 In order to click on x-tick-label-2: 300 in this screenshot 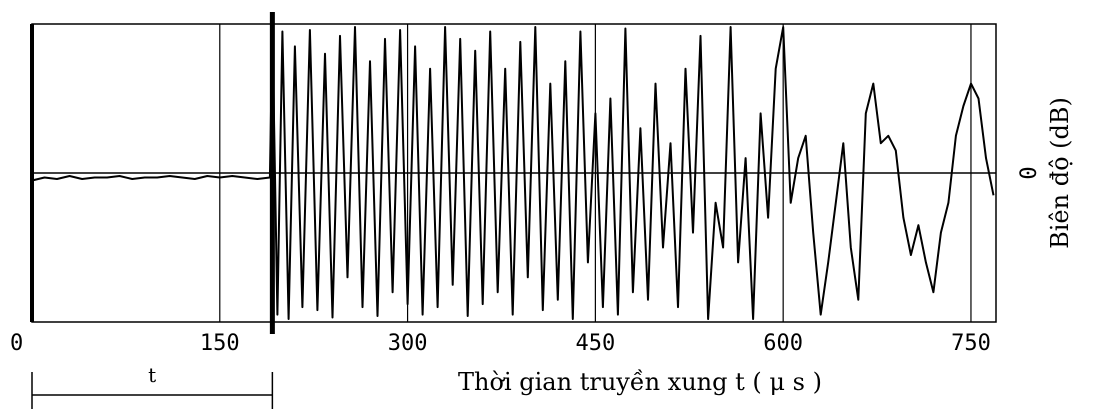, I will do `click(408, 343)`.